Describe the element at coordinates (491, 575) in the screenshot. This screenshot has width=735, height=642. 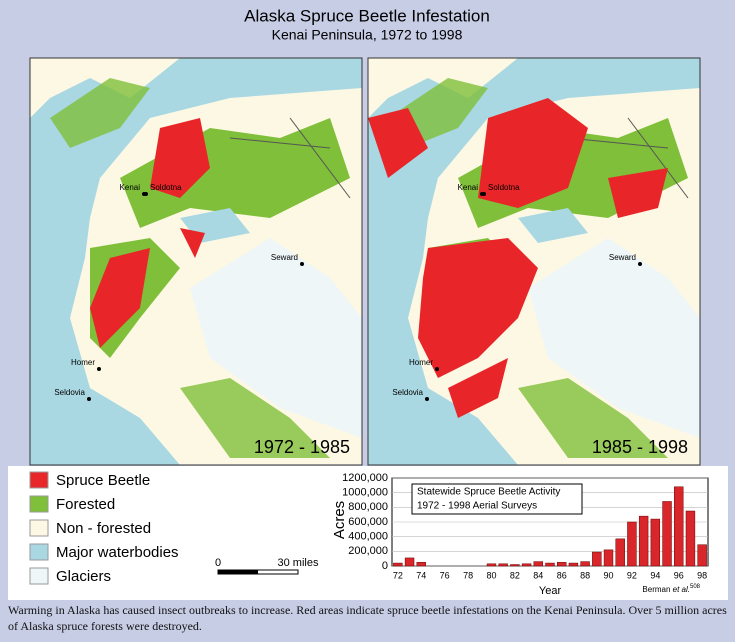
I see `x-tick-label: 80` at that location.